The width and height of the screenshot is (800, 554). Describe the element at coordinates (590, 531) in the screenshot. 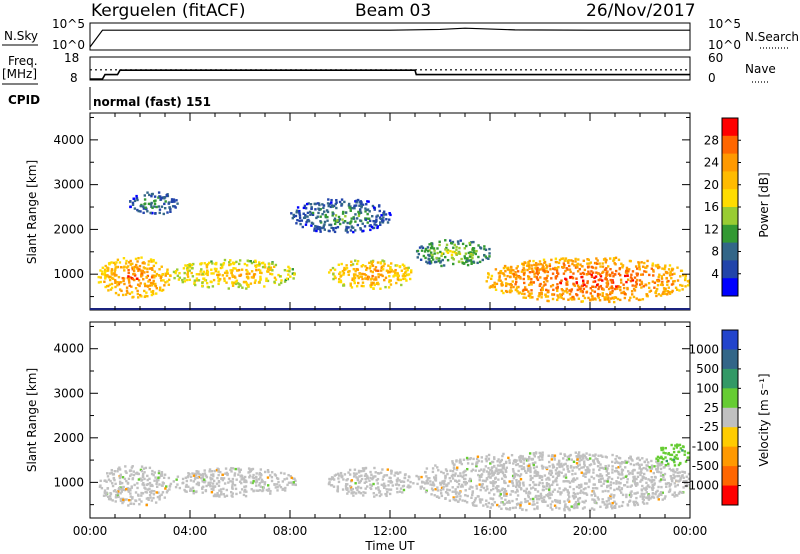

I see `x-tick-label: 20:00` at that location.